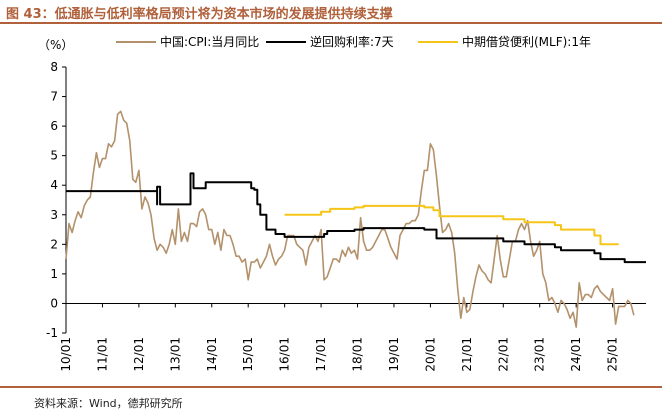 Image resolution: width=662 pixels, height=415 pixels. I want to click on y-tick-label: 3, so click(54, 215).